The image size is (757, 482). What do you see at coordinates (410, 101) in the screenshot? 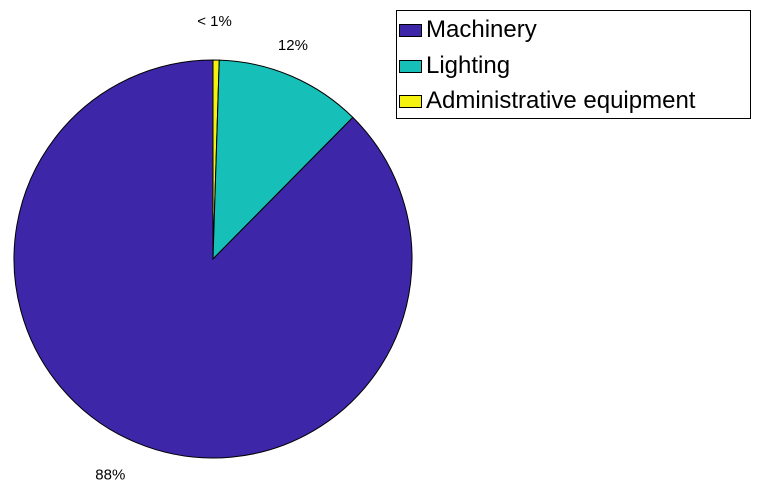
I see `legend-swatch-administrative-equipment` at bounding box center [410, 101].